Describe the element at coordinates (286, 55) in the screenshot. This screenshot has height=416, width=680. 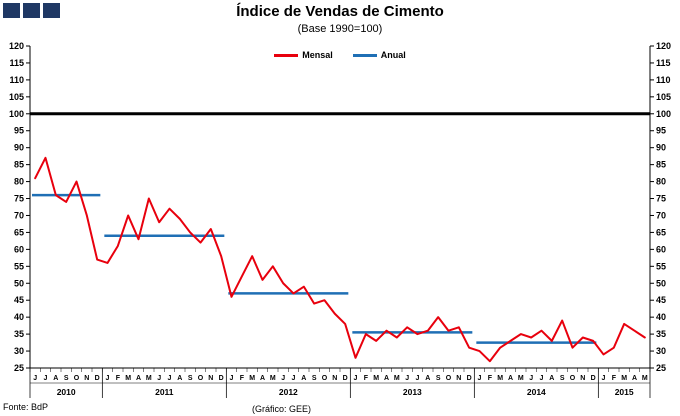
I see `mensal-line-swatch` at that location.